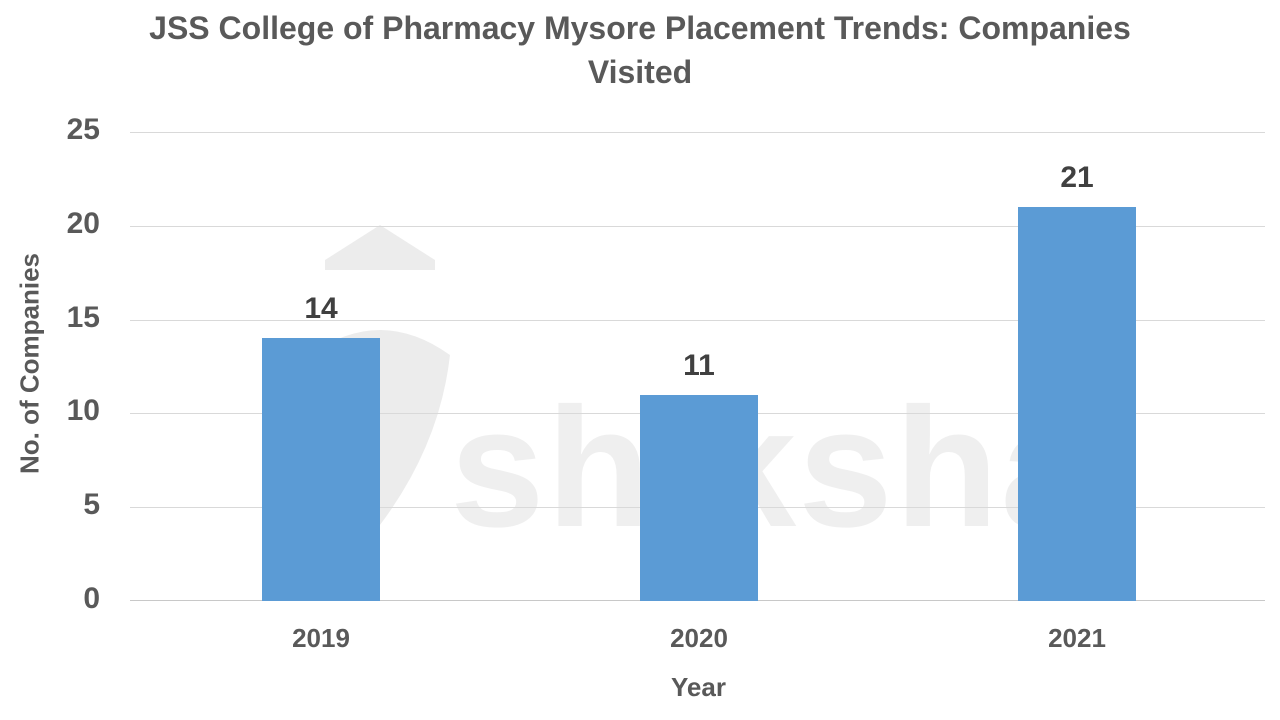 The image size is (1280, 720). What do you see at coordinates (321, 469) in the screenshot?
I see `bar-2019` at bounding box center [321, 469].